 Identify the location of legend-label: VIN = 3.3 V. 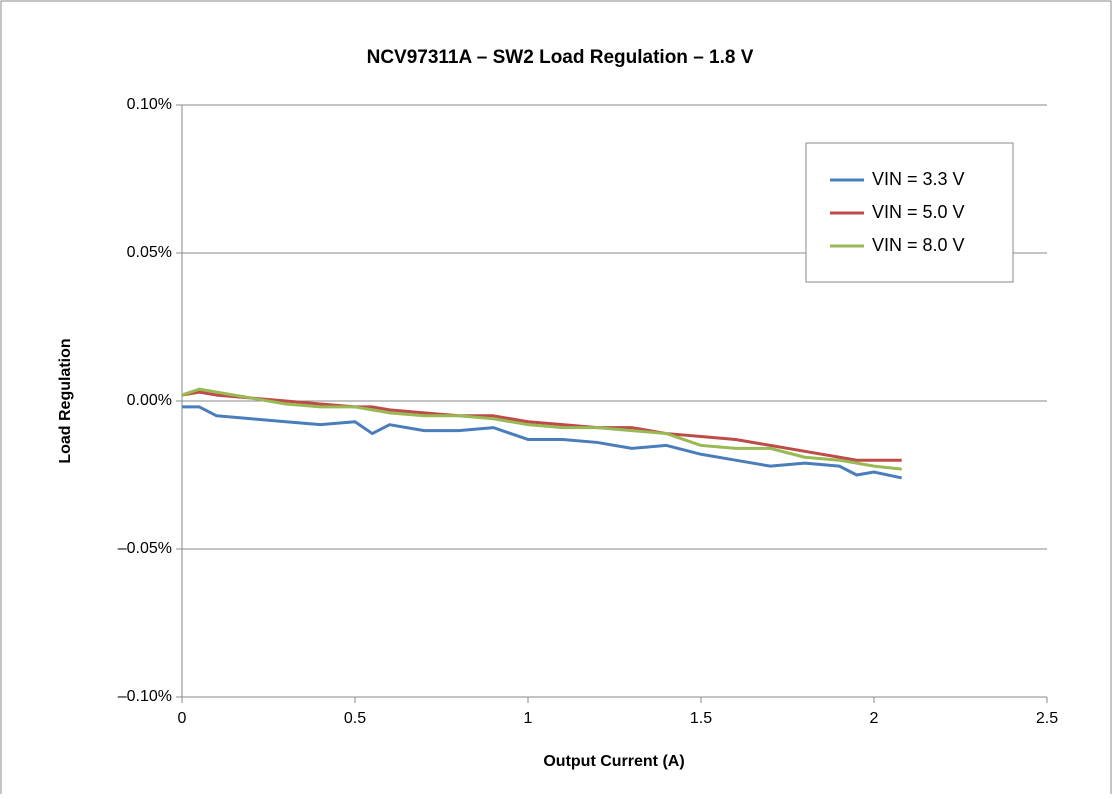
(918, 179).